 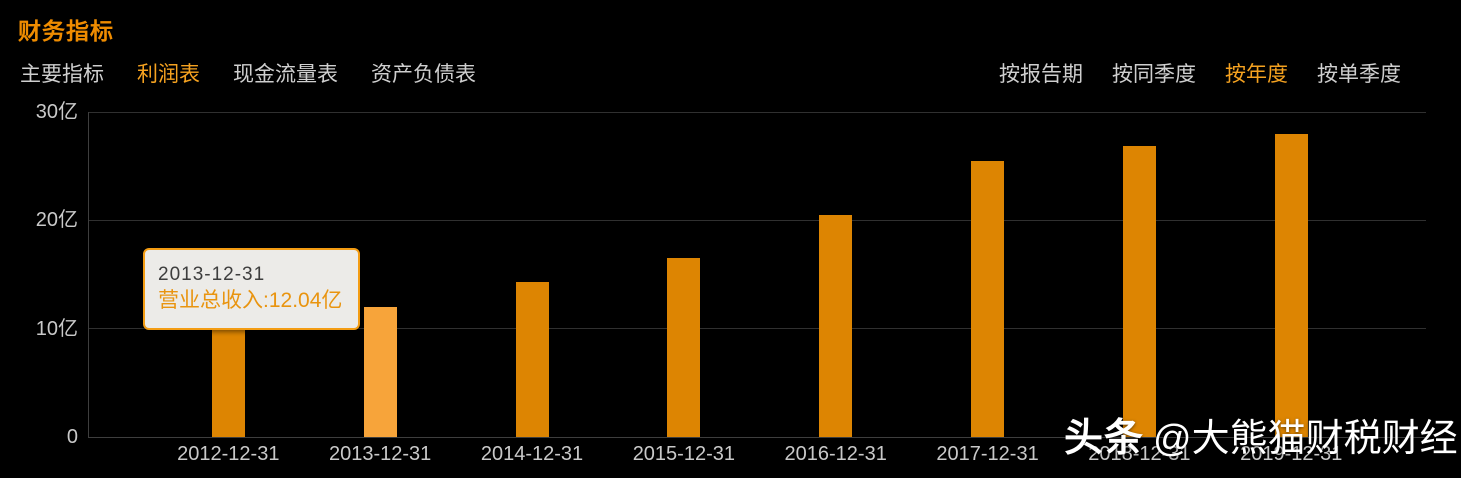 I want to click on page-title: 财务指标, so click(x=66, y=31).